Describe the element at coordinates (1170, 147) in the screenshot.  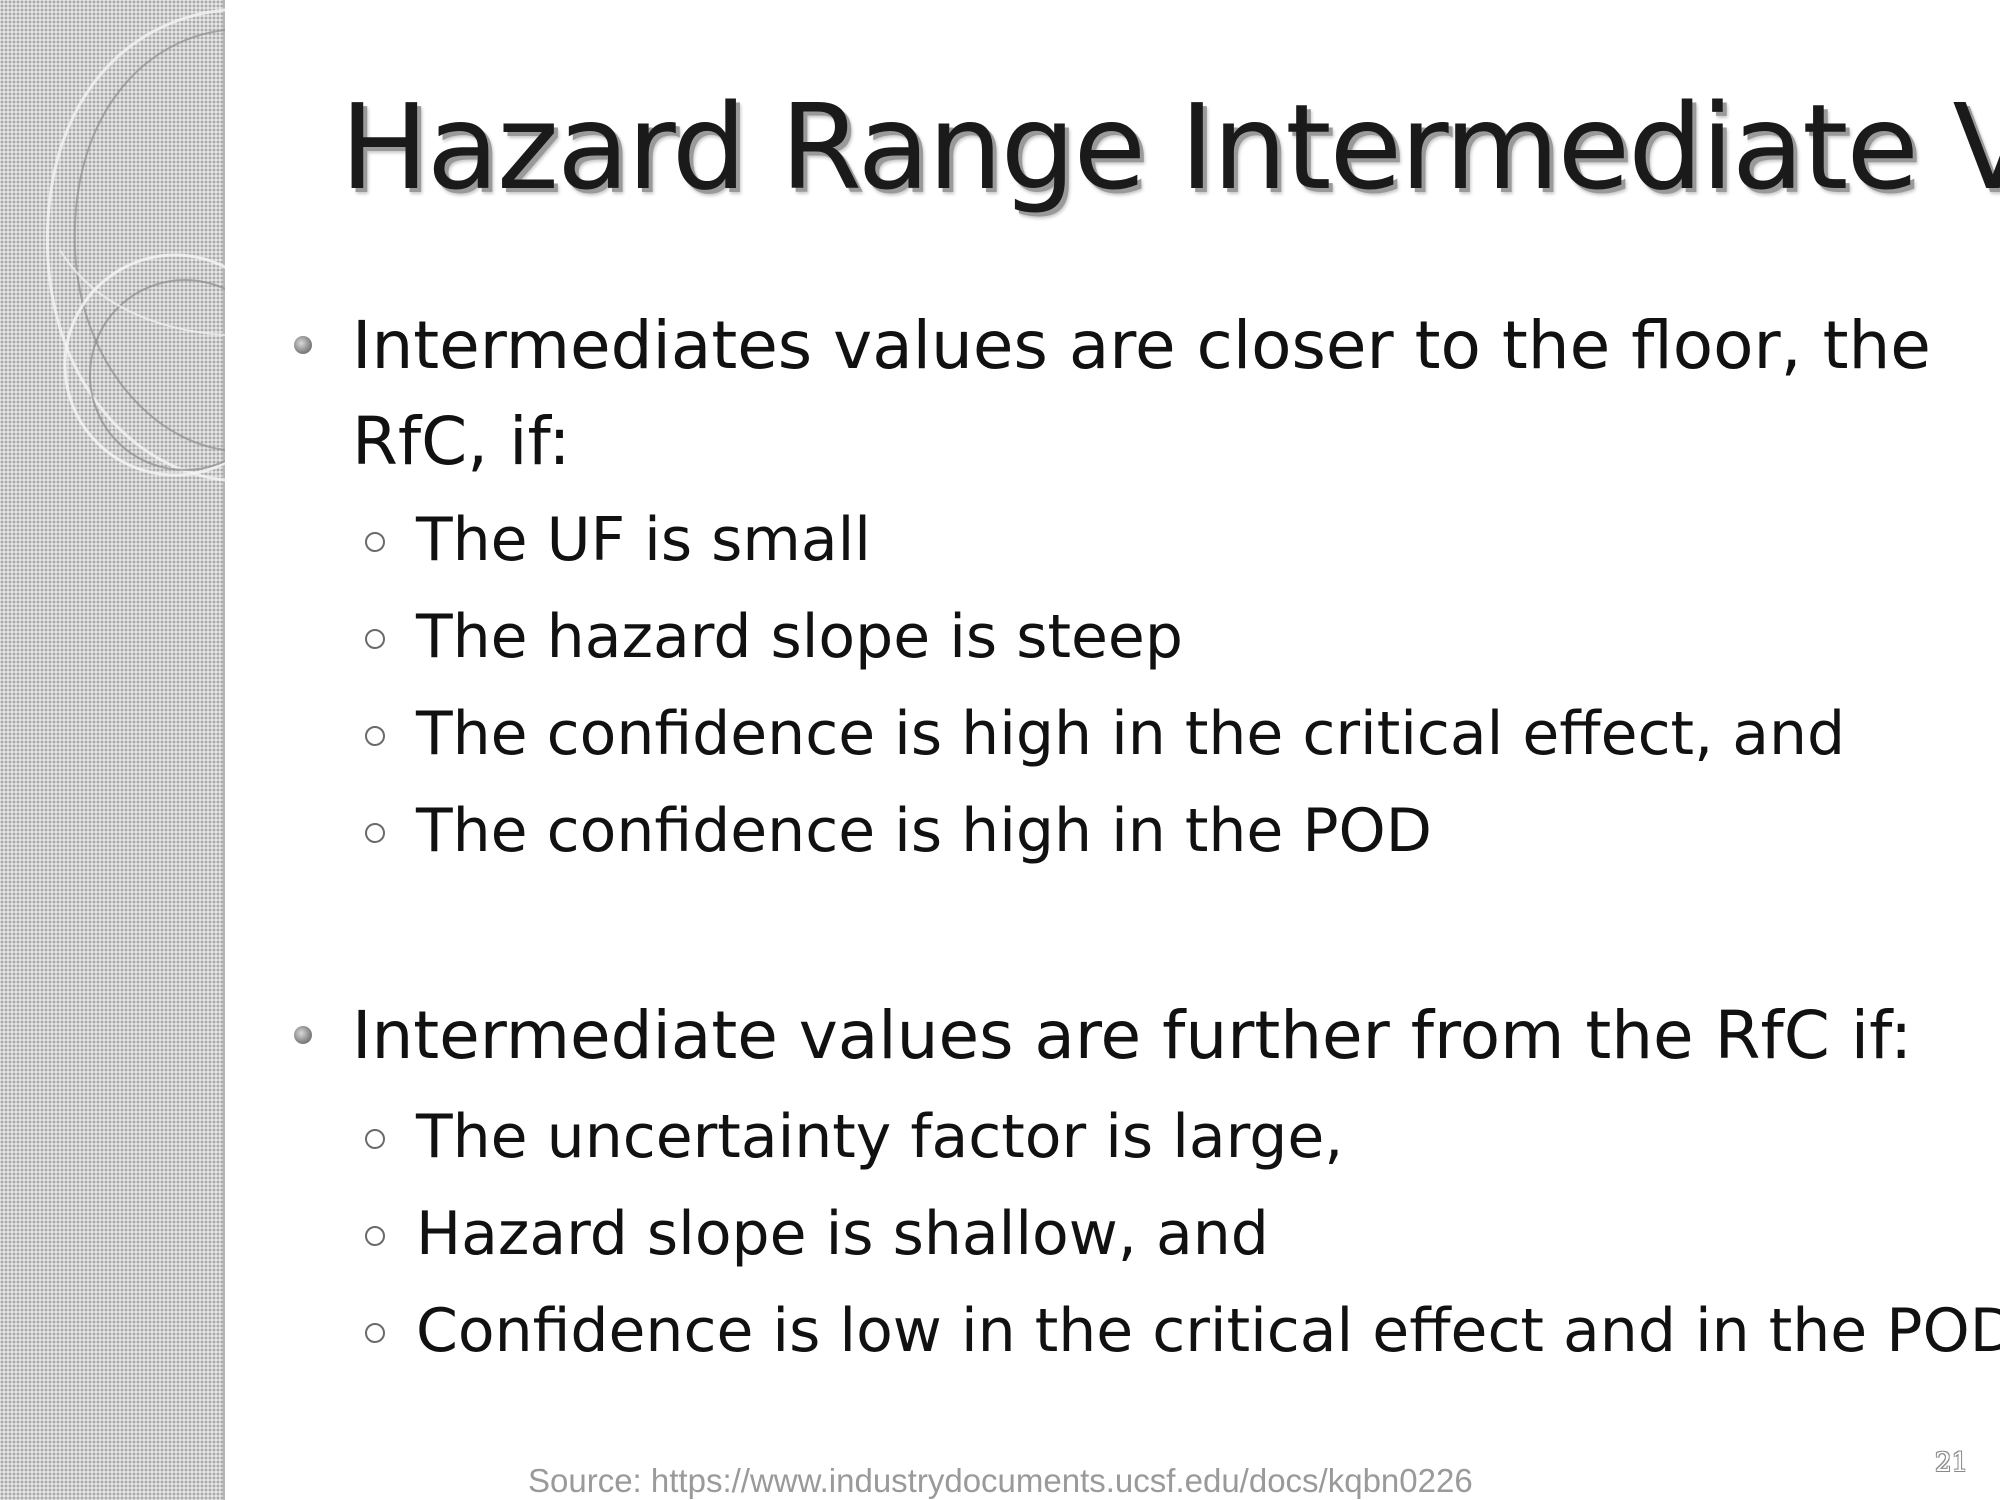
I see `slide-title: Hazard Range Intermediate Value` at that location.